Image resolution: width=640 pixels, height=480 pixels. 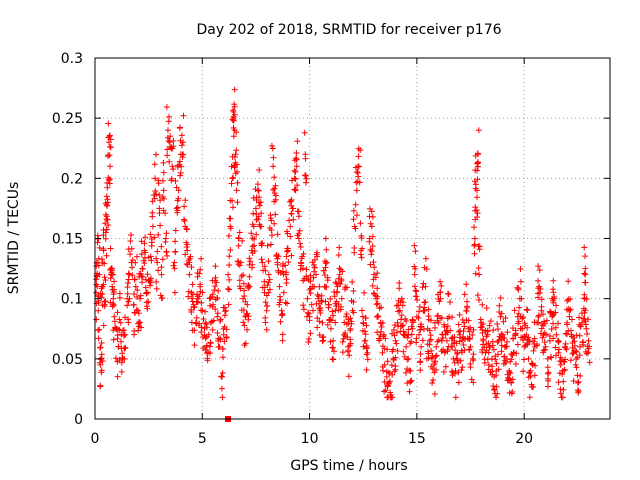 What do you see at coordinates (348, 466) in the screenshot?
I see `x-axis-label: GPS time / hours` at bounding box center [348, 466].